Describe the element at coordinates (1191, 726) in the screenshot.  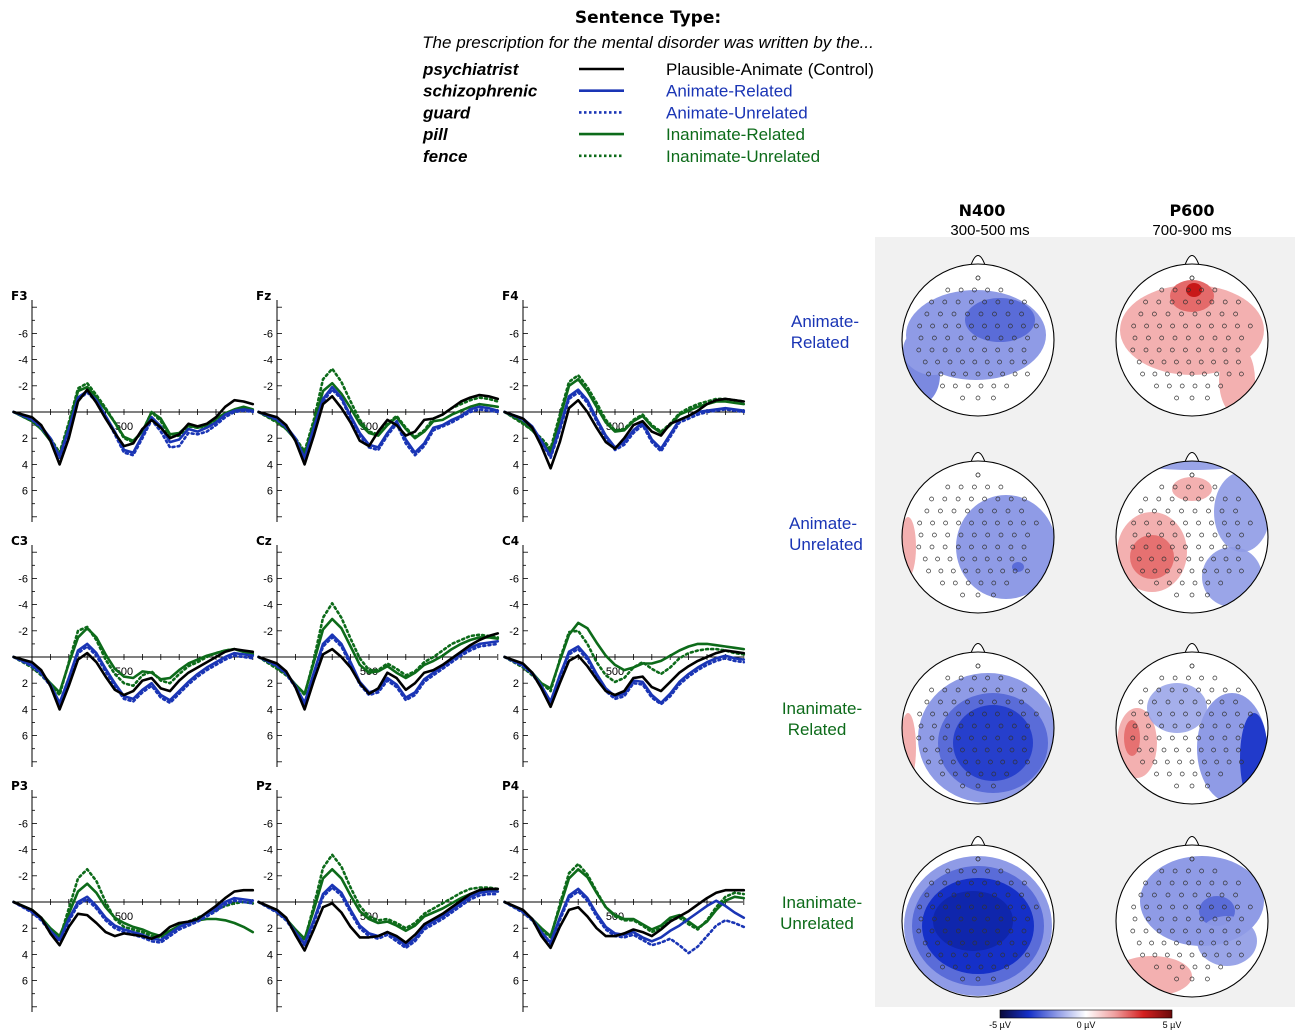
I see `electrodes` at that location.